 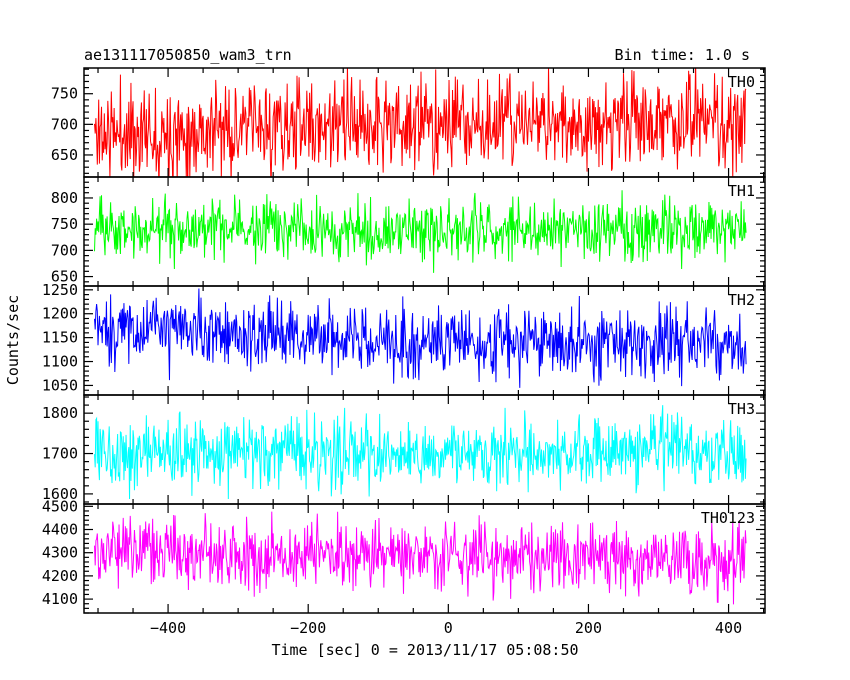 I want to click on x-tick-label: −400, so click(x=168, y=628).